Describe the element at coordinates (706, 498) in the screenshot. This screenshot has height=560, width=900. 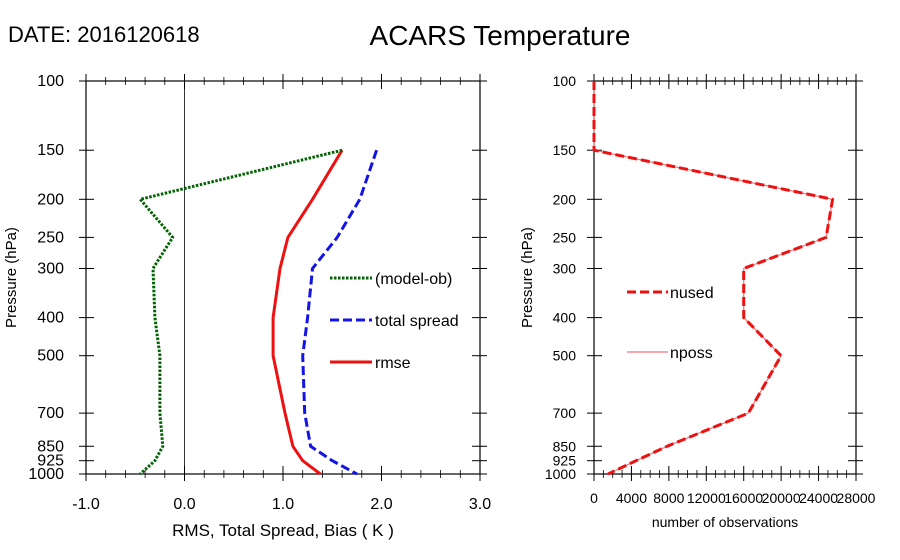
I see `x-tick-label: 12000` at that location.